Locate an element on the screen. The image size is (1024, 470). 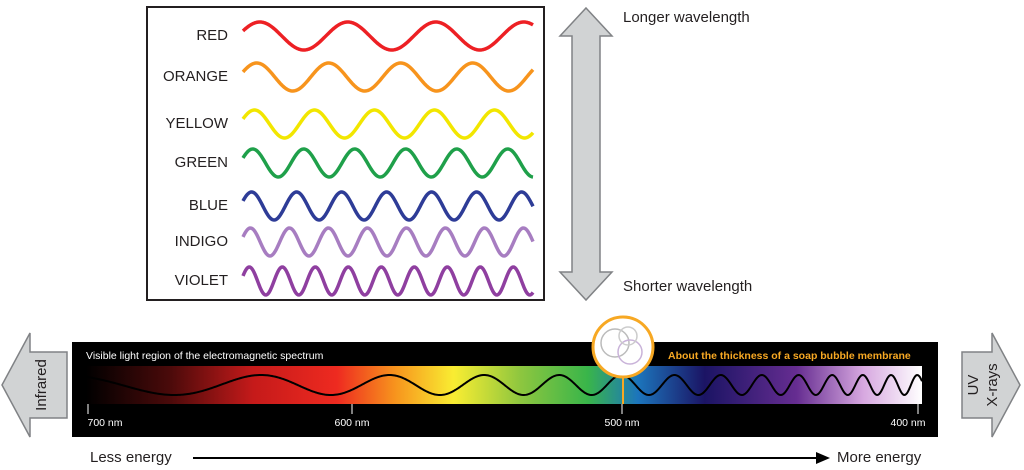
tick-label: 600 nm is located at coordinates (351, 423).